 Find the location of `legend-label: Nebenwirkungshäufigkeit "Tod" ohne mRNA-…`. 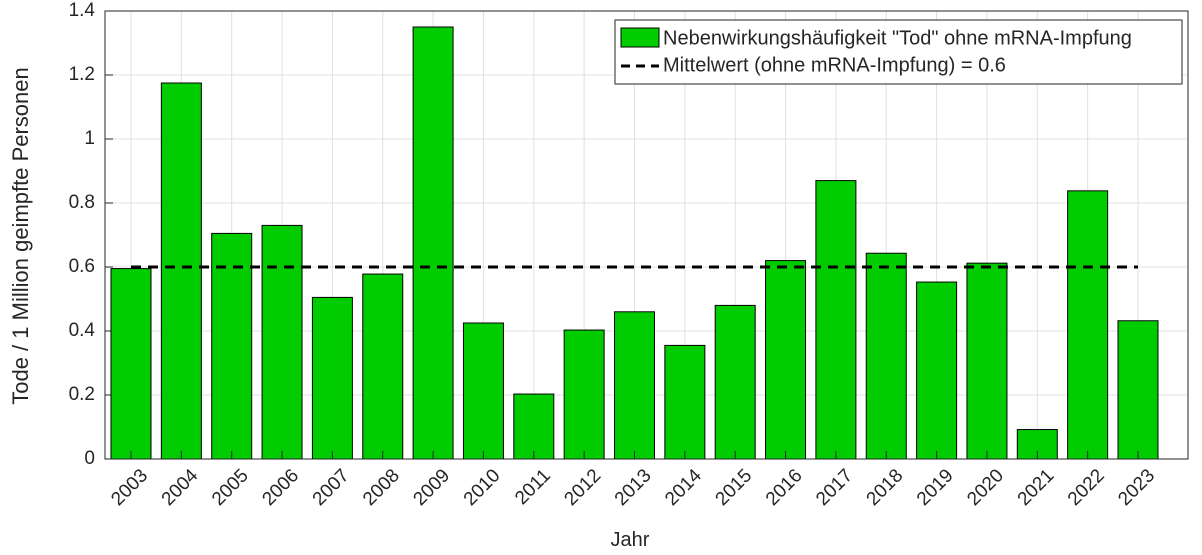

legend-label: Nebenwirkungshäufigkeit "Tod" ohne mRNA-… is located at coordinates (897, 38).